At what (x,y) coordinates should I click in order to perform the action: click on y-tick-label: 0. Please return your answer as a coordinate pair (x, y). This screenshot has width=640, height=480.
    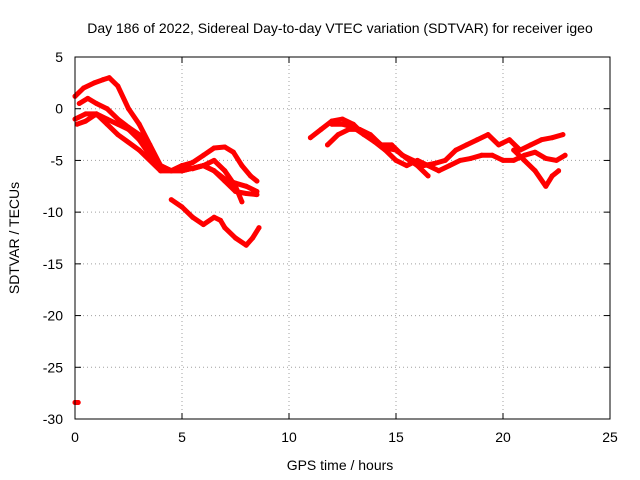
    Looking at the image, I should click on (59, 109).